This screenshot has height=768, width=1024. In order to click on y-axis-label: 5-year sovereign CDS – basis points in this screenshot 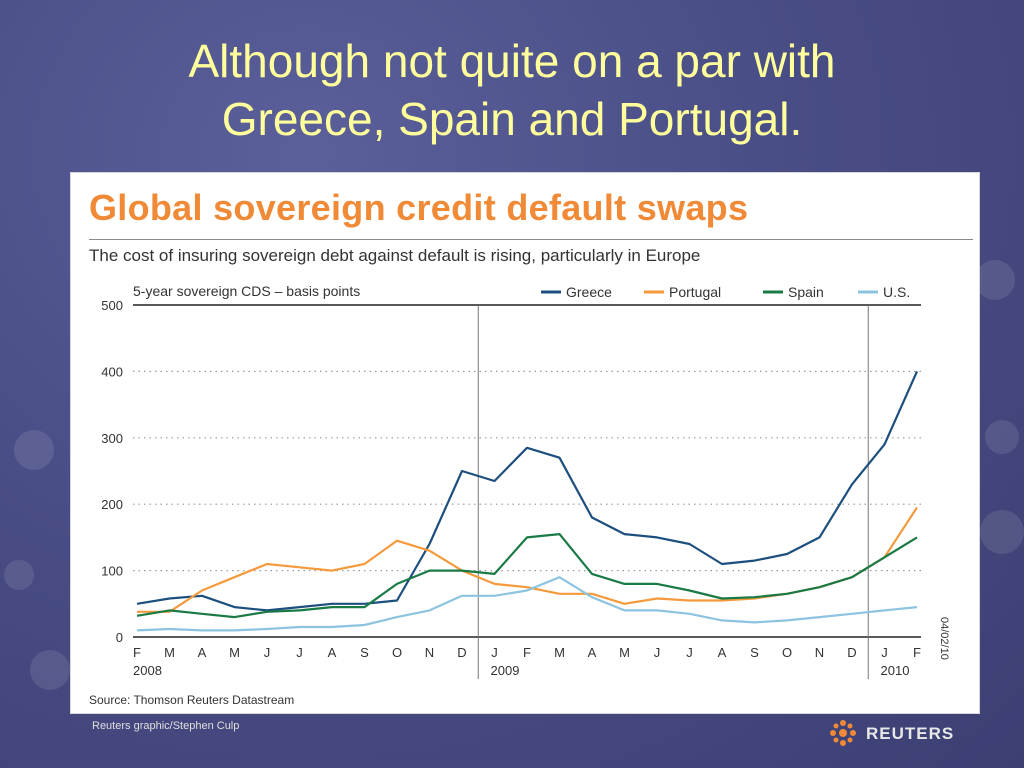, I will do `click(246, 291)`.